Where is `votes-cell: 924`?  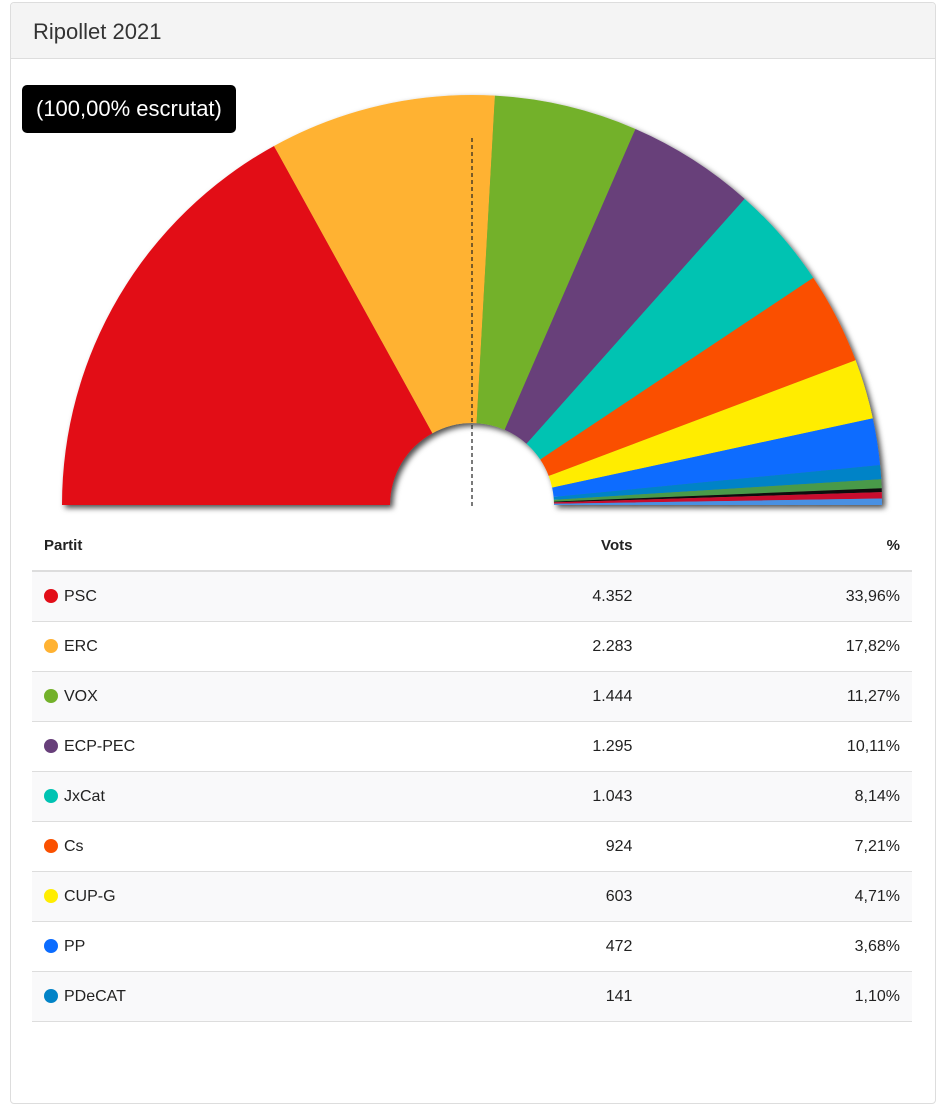
votes-cell: 924 is located at coordinates (535, 846).